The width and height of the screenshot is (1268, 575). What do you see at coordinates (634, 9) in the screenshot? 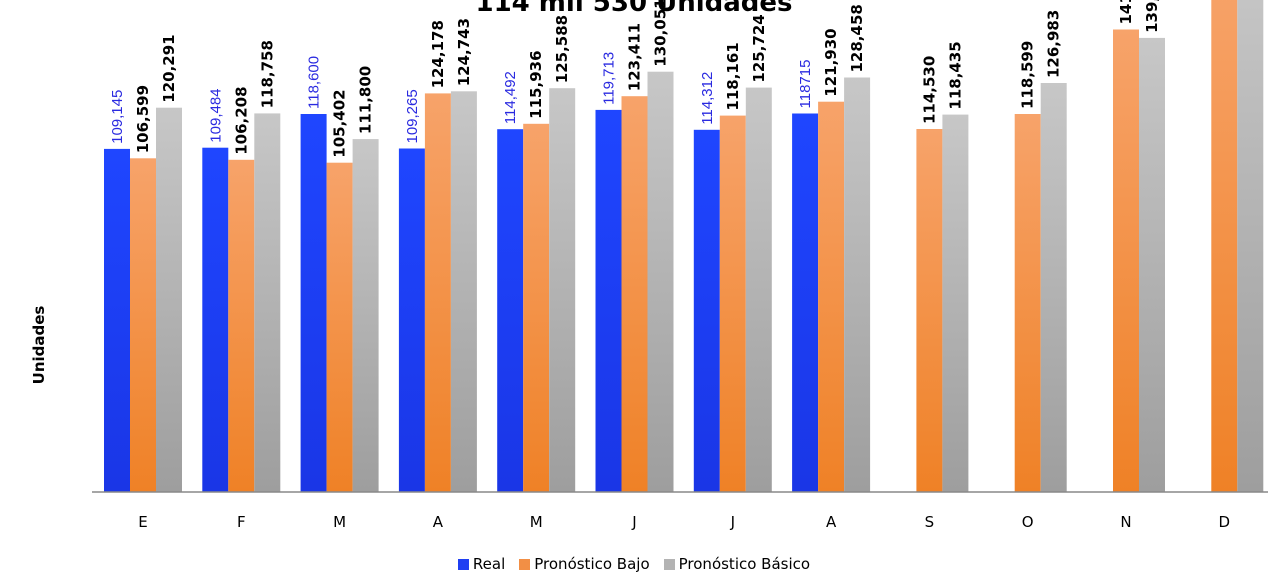
I see `chart-title: 114 mil 530 Unidades` at bounding box center [634, 9].